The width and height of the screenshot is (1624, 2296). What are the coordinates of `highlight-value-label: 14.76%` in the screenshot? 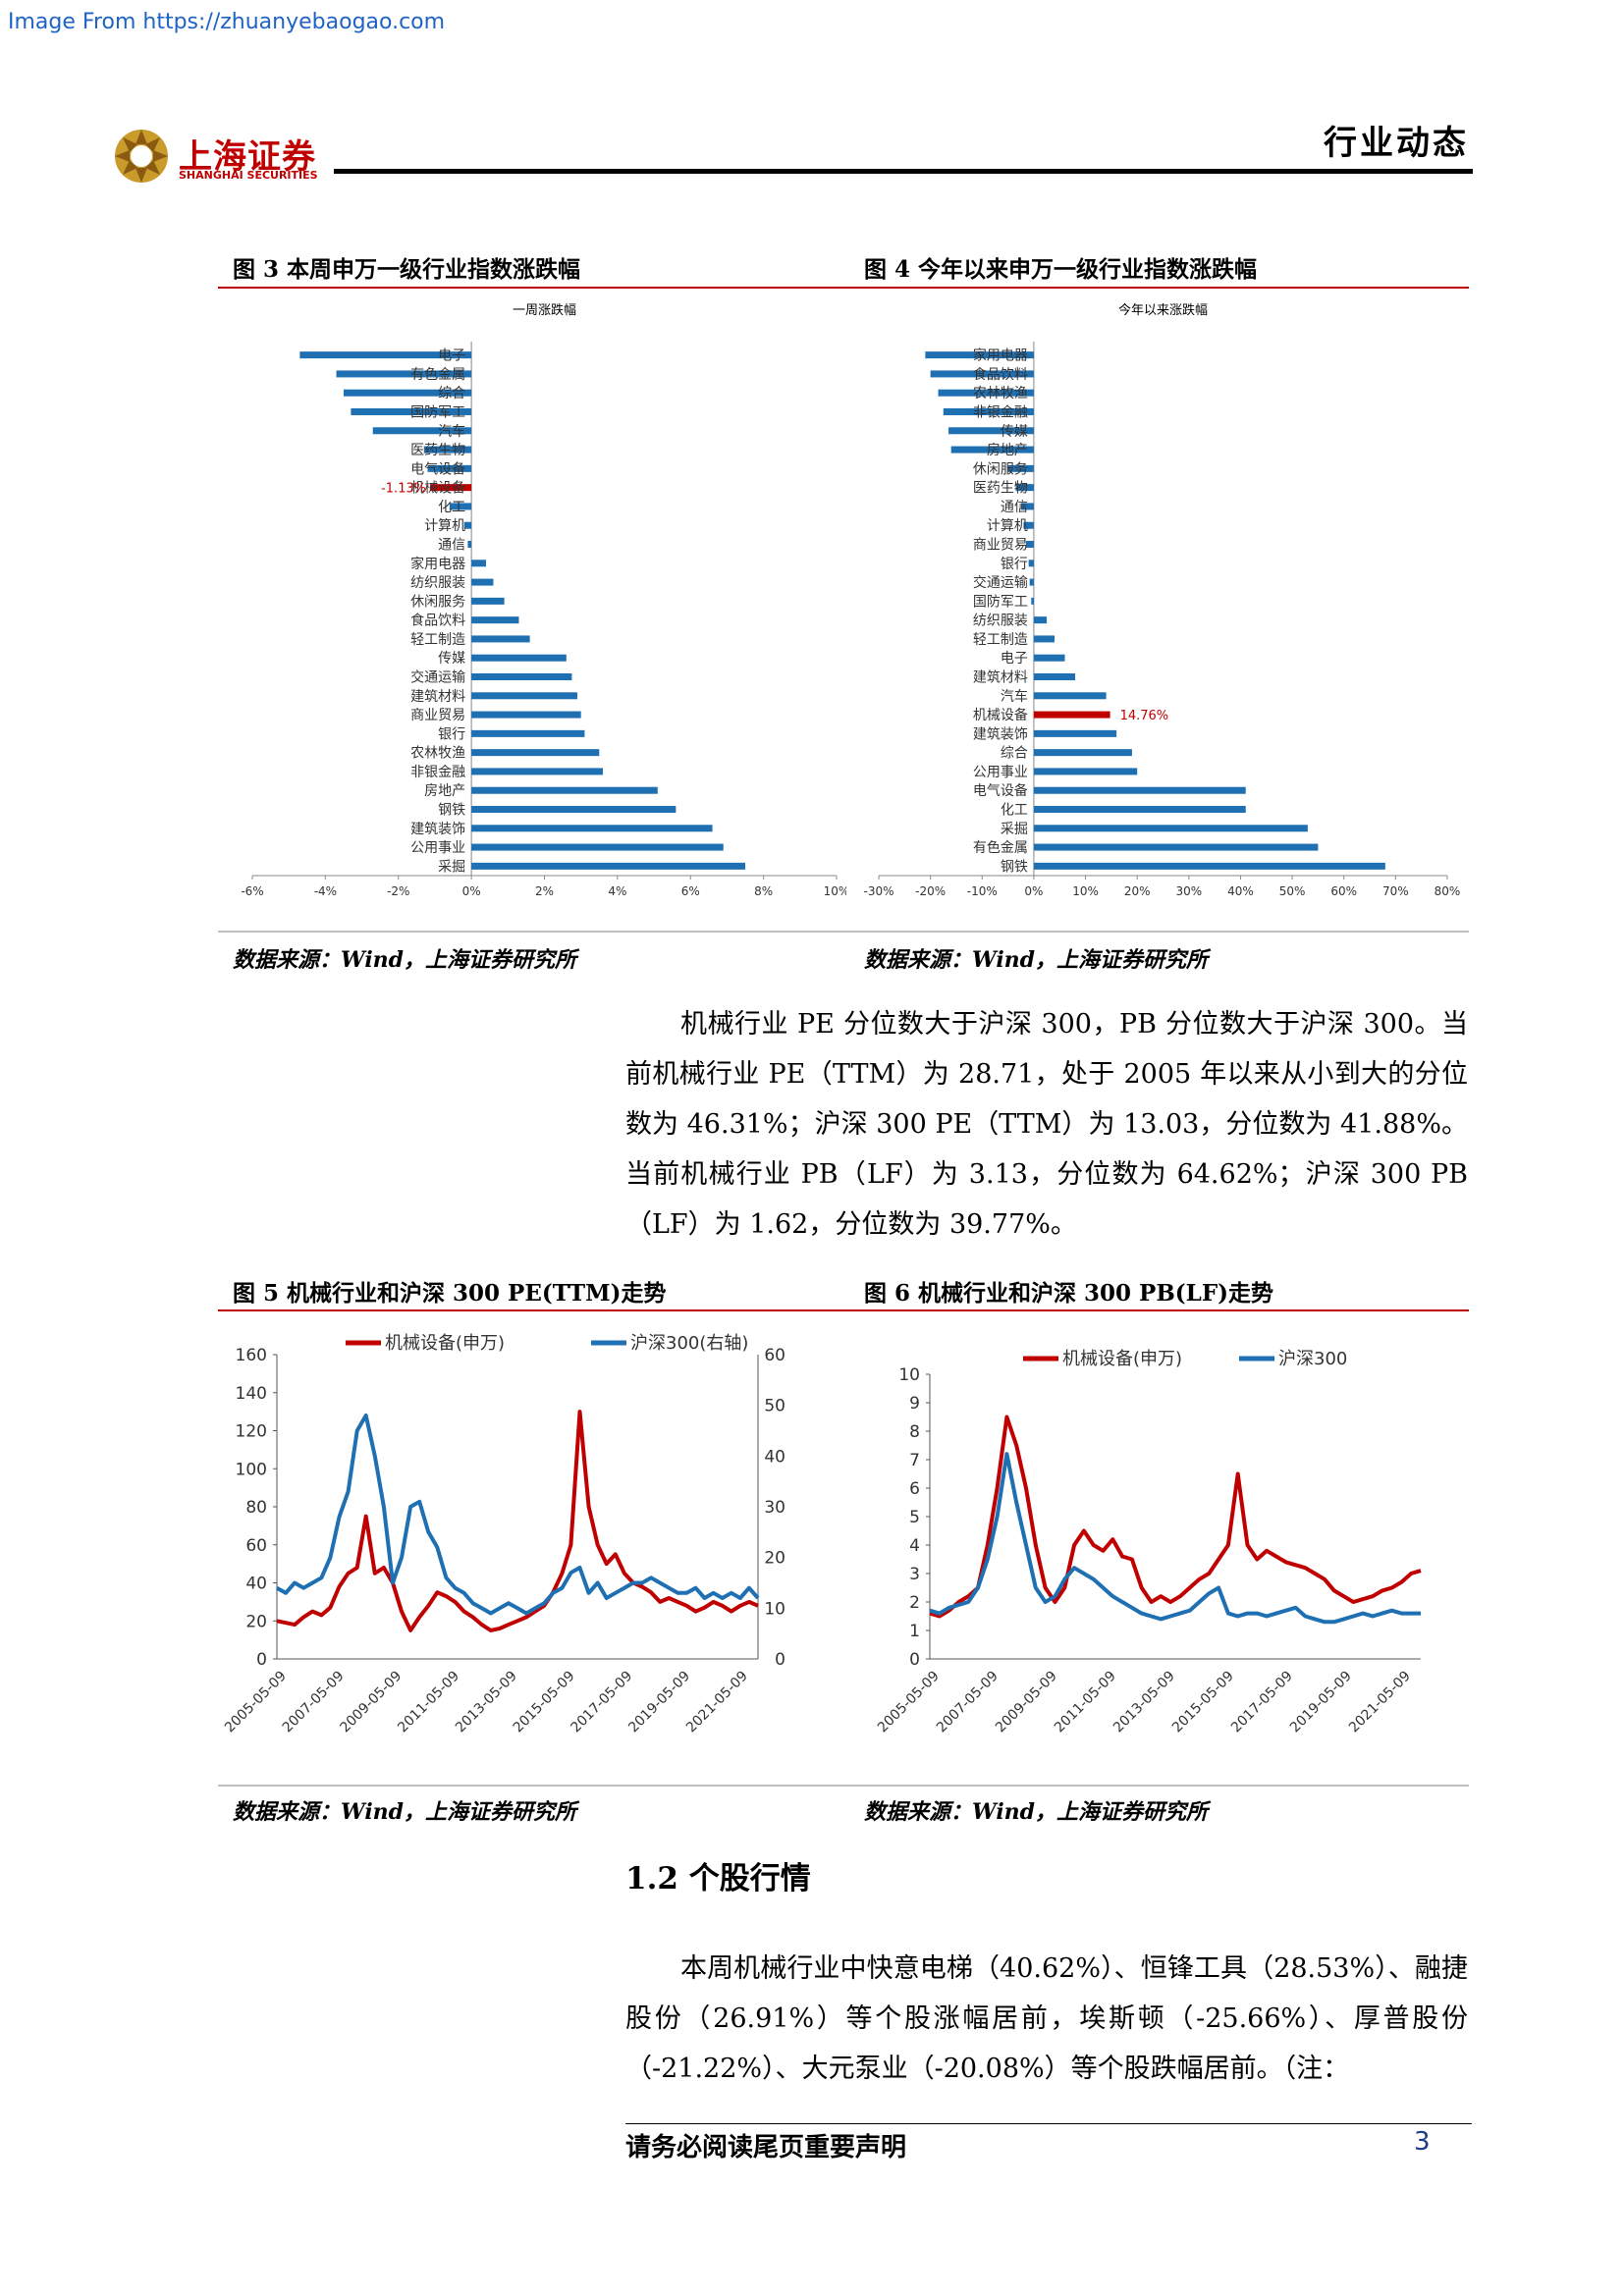 It's located at (1144, 716).